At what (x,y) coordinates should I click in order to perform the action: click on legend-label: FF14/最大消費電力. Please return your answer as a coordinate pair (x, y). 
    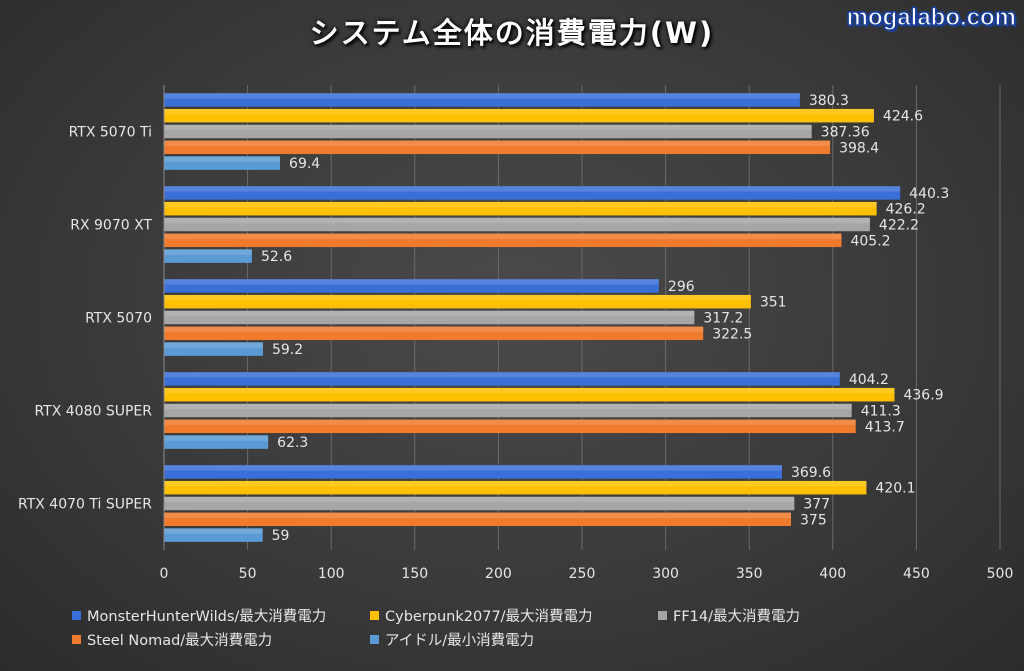
    Looking at the image, I should click on (737, 616).